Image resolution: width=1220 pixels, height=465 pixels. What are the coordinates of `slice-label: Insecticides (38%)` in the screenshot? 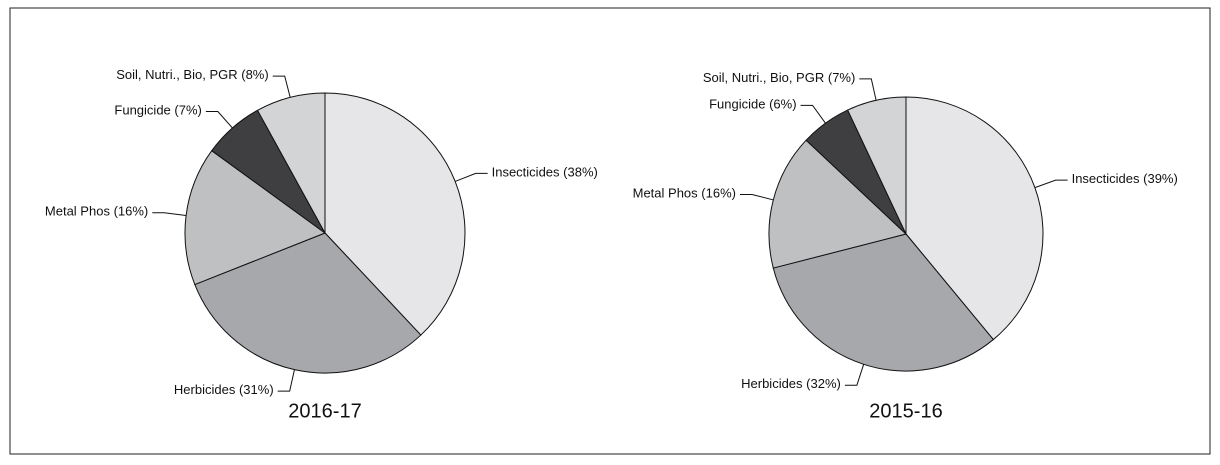 It's located at (545, 172).